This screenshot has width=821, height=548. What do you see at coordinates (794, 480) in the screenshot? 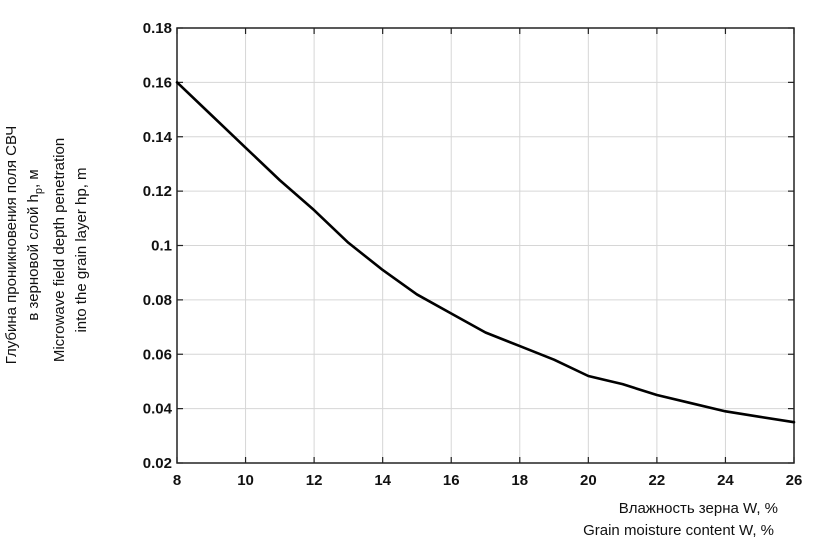
I see `x-tick-label: 26` at bounding box center [794, 480].